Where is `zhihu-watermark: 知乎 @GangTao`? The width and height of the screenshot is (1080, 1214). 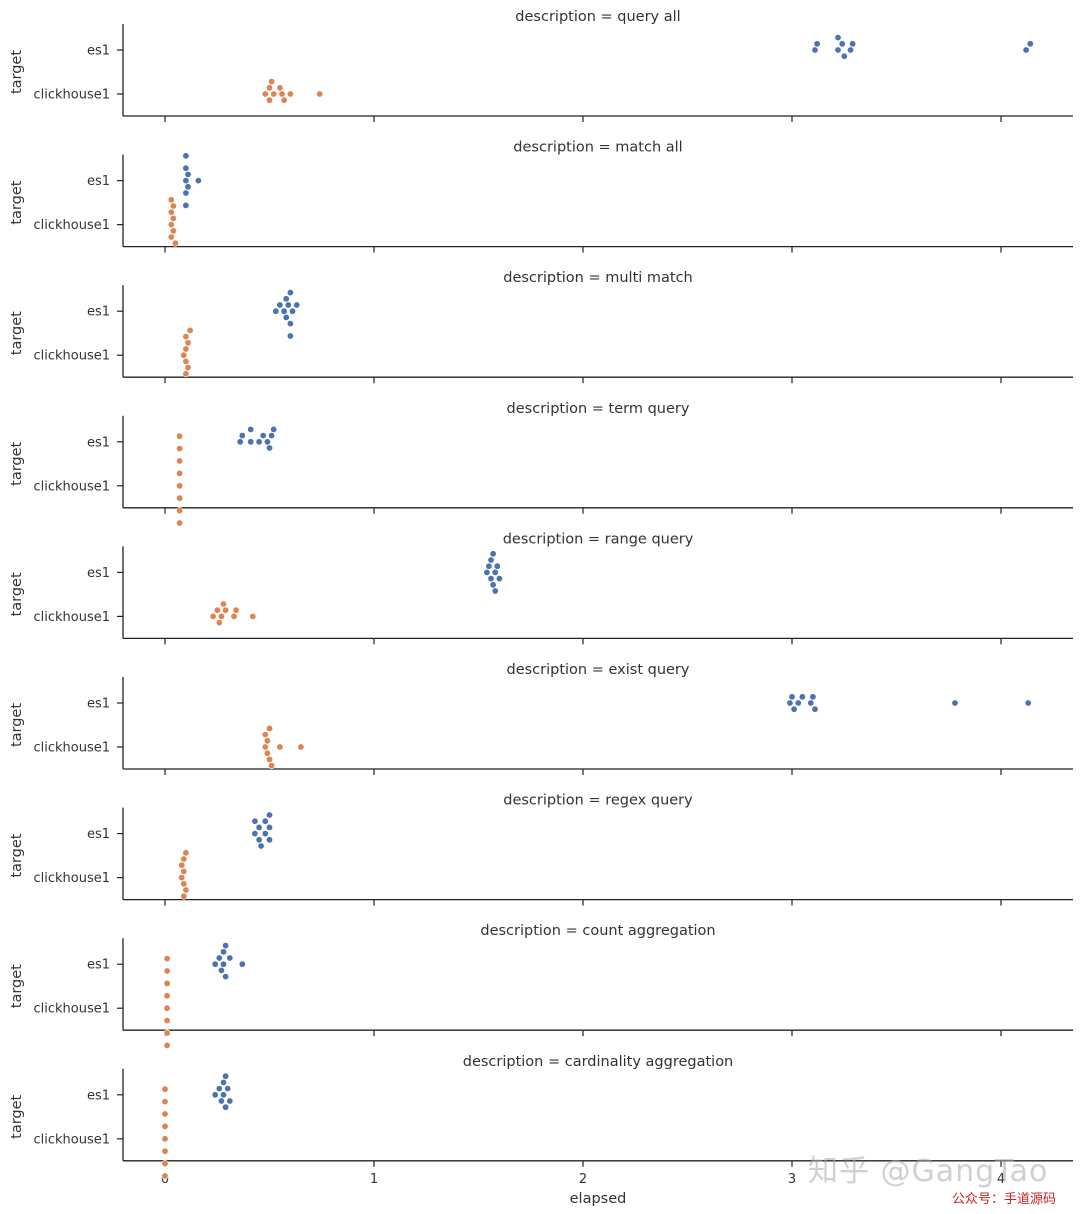
zhihu-watermark: 知乎 @GangTao is located at coordinates (928, 1171).